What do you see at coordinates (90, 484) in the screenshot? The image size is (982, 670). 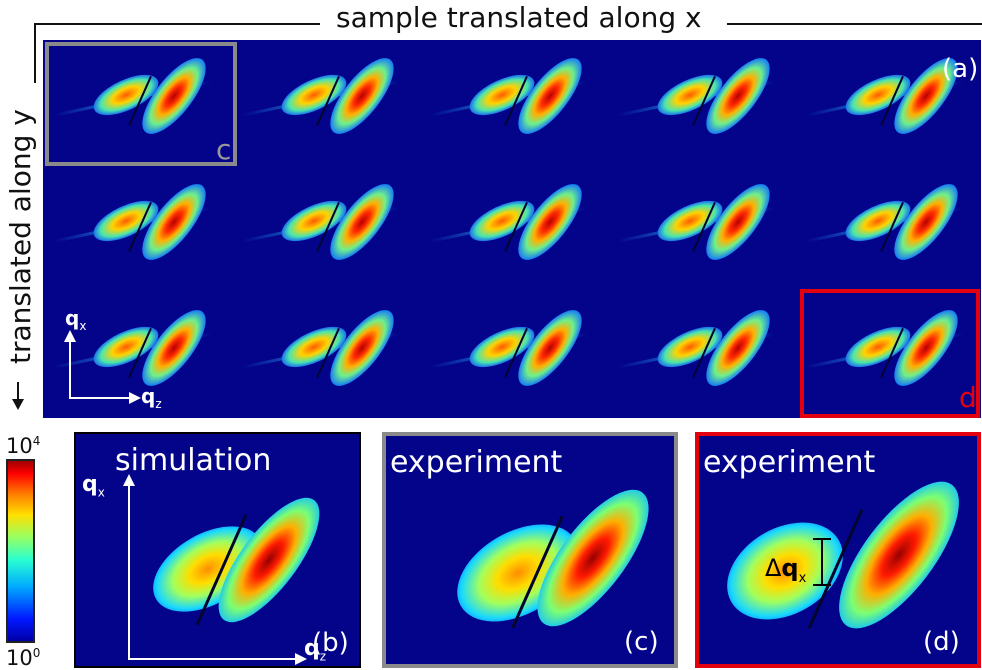 I see `panel-b-qx: q` at bounding box center [90, 484].